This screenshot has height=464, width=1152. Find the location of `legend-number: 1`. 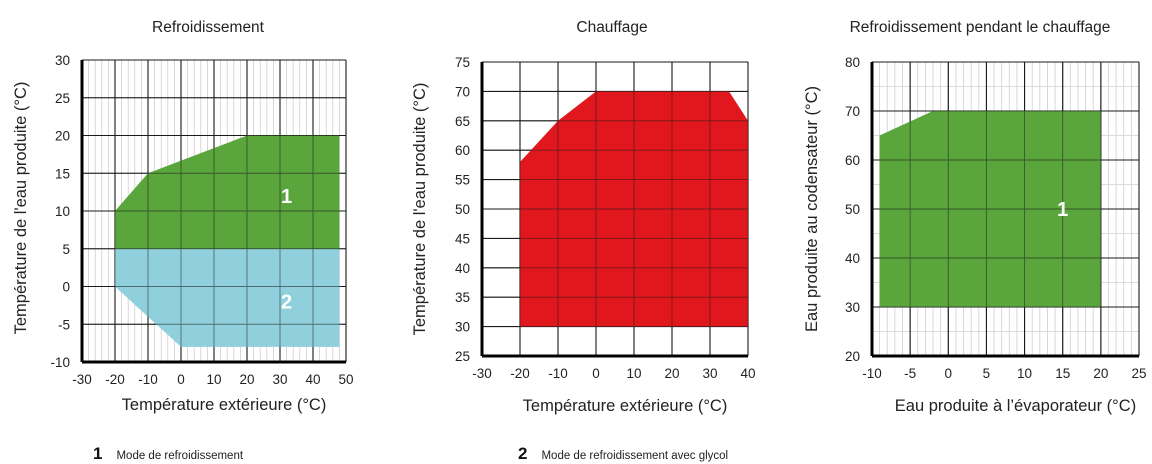

legend-number: 1 is located at coordinates (98, 453).